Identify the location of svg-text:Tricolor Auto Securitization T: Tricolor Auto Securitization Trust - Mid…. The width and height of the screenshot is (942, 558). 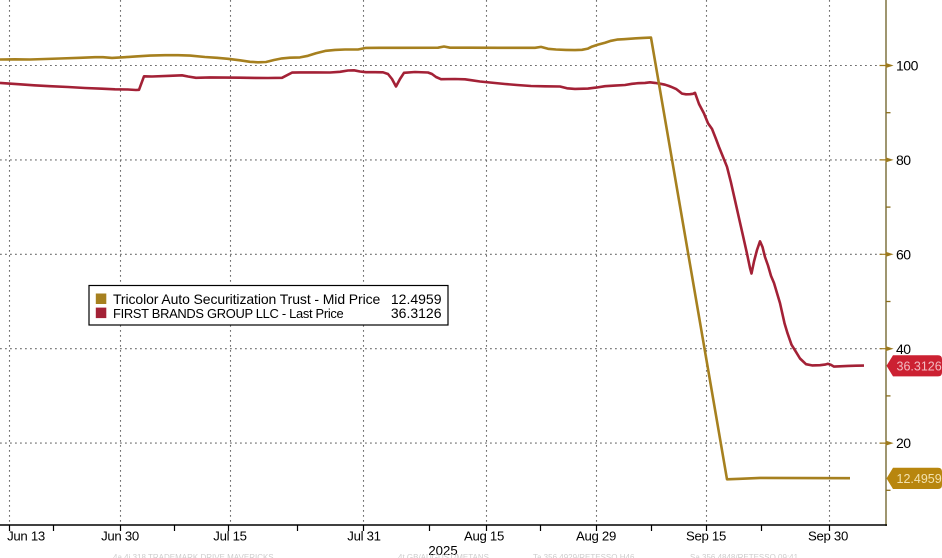
(247, 299).